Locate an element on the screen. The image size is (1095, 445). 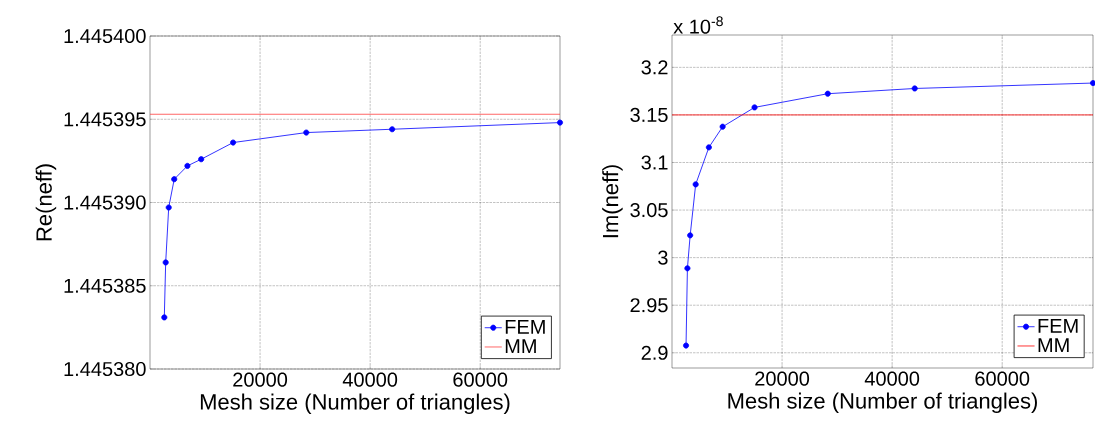
y-tick-label: 1.445390 is located at coordinates (105, 202).